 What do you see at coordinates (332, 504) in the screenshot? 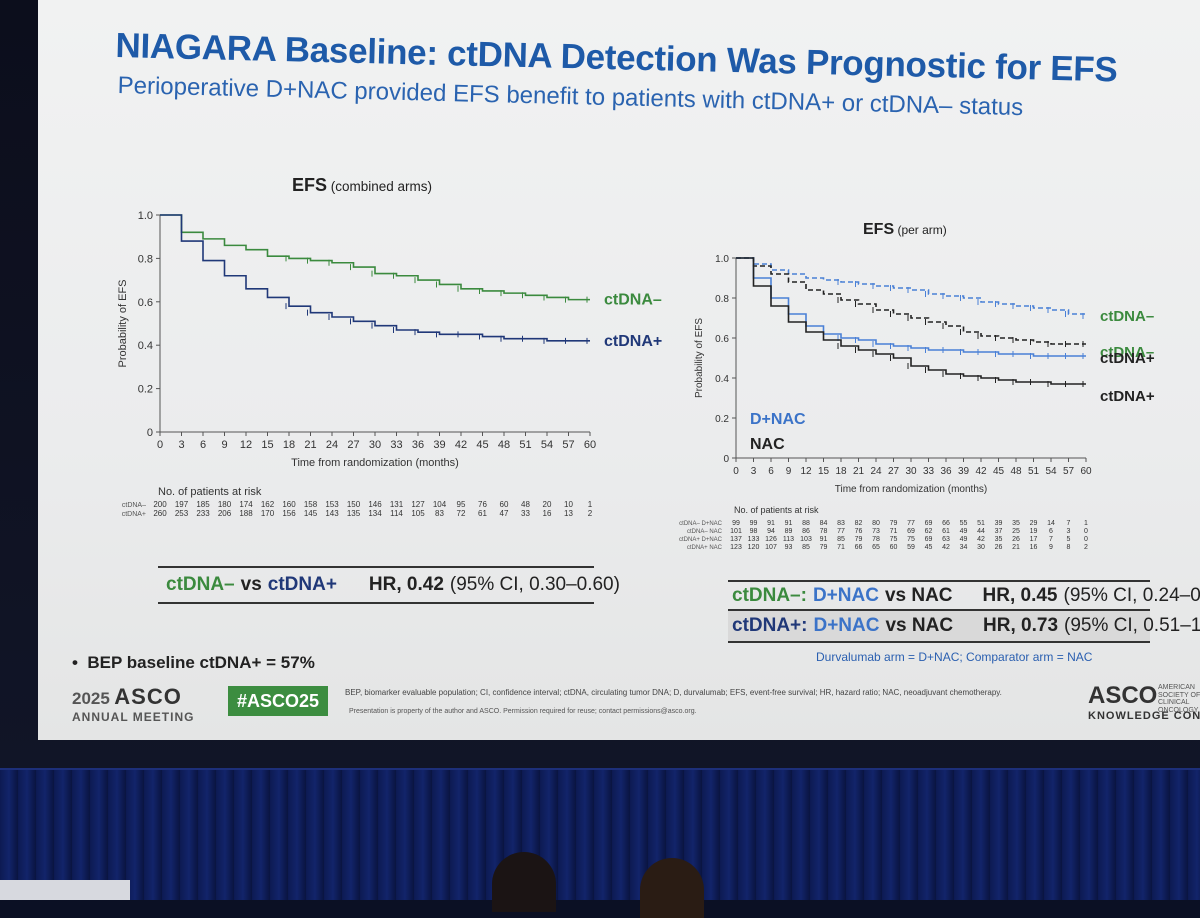
I see `risk-value: 153` at bounding box center [332, 504].